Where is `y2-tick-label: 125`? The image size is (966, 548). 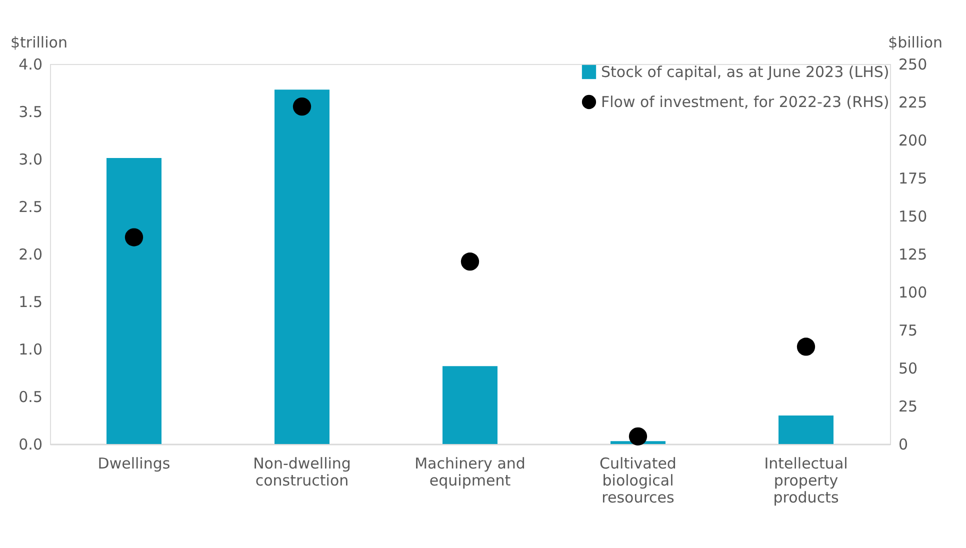
y2-tick-label: 125 is located at coordinates (913, 255).